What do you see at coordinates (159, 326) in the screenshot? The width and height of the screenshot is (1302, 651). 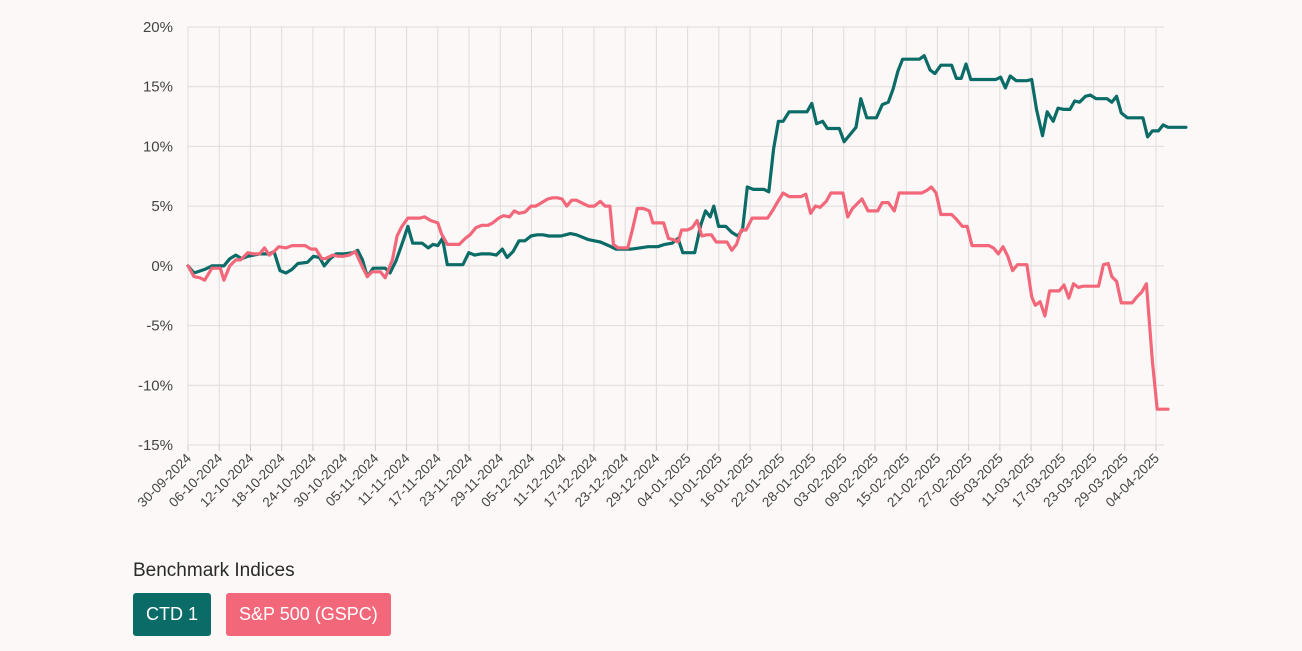 I see `y-tick-label: -5%` at bounding box center [159, 326].